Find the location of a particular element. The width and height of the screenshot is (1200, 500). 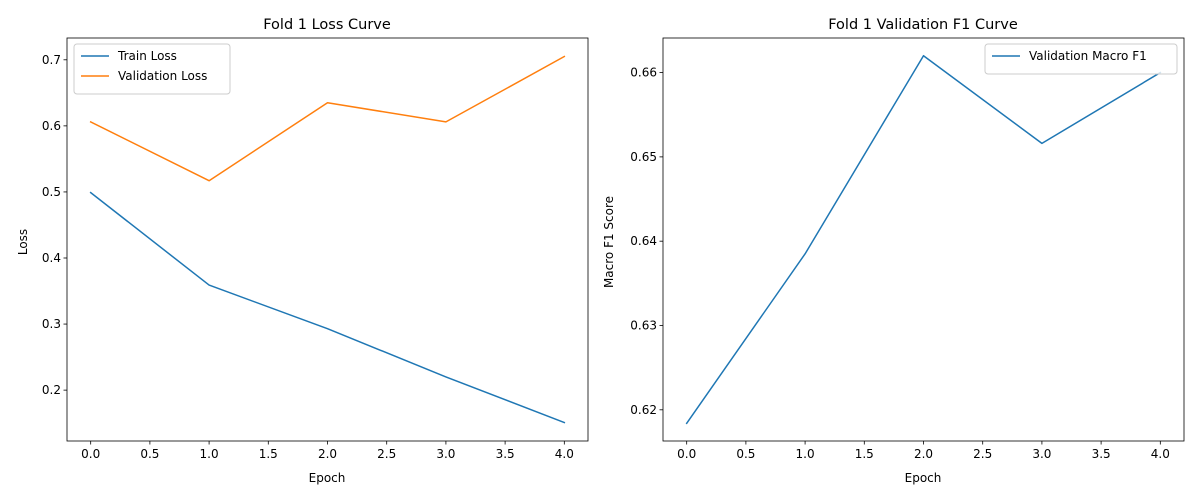

y-axis-label: Macro F1 Score is located at coordinates (609, 242).